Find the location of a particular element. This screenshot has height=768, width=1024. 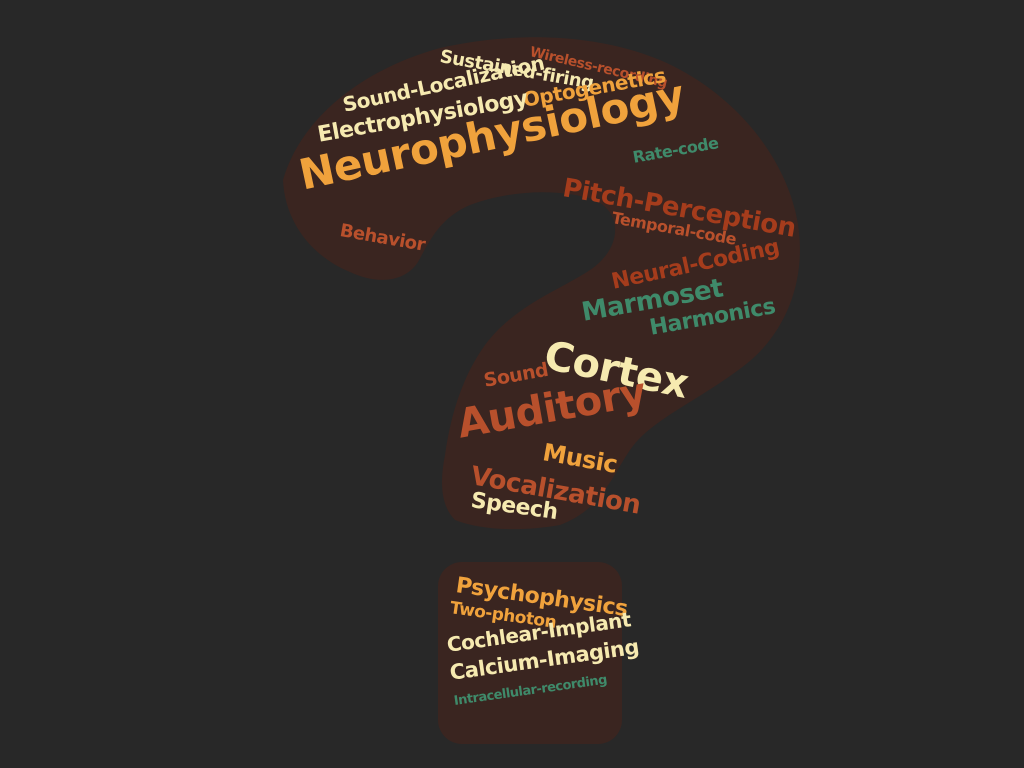

question-mark-dot is located at coordinates (530, 653).